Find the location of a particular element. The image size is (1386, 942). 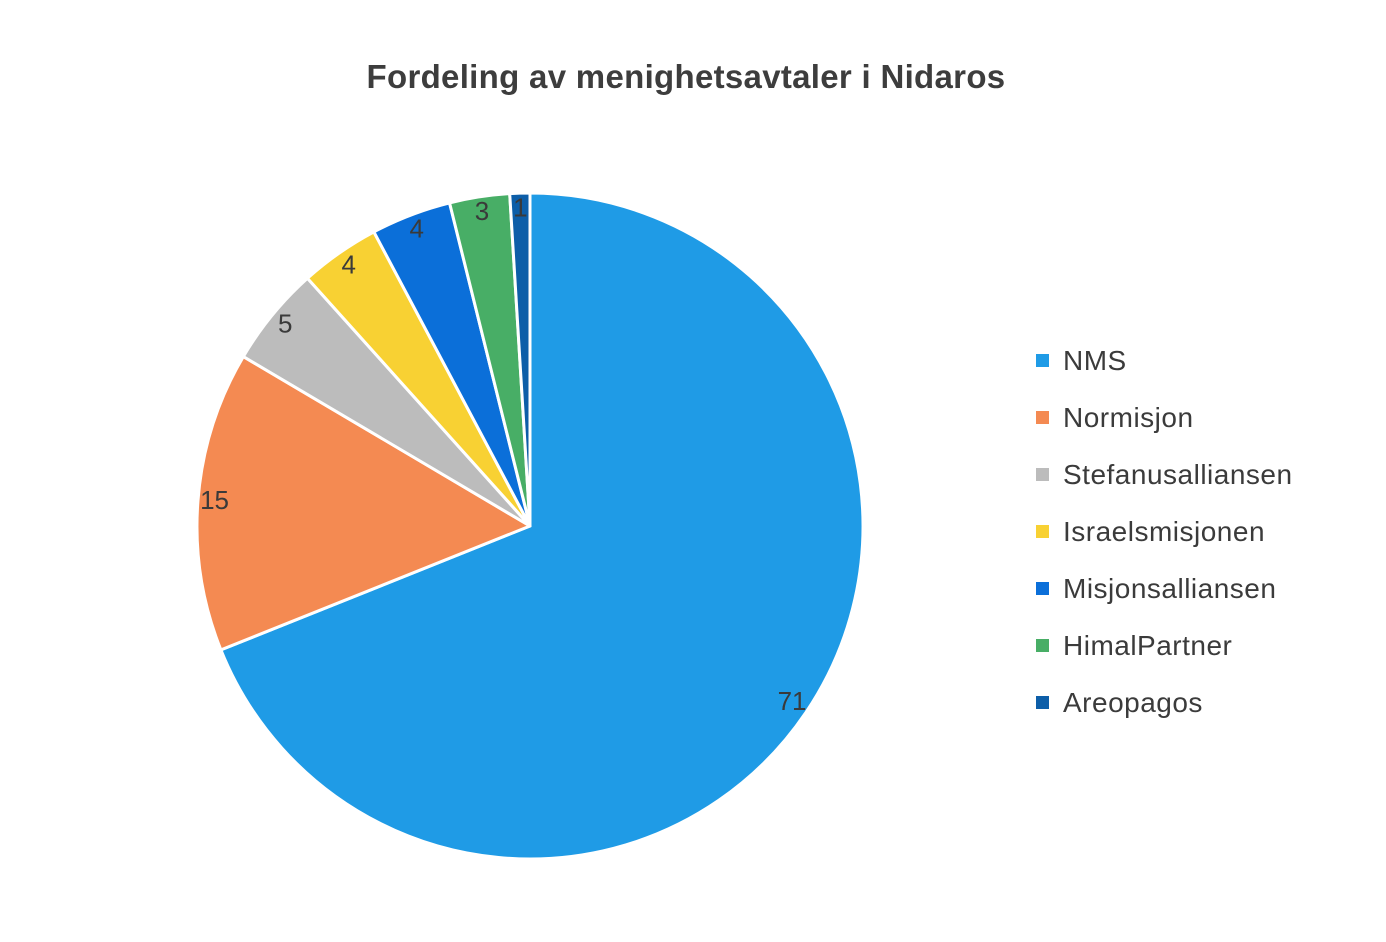

legend-item-stefanusalliansen: Stefanusalliansen is located at coordinates (1164, 474).